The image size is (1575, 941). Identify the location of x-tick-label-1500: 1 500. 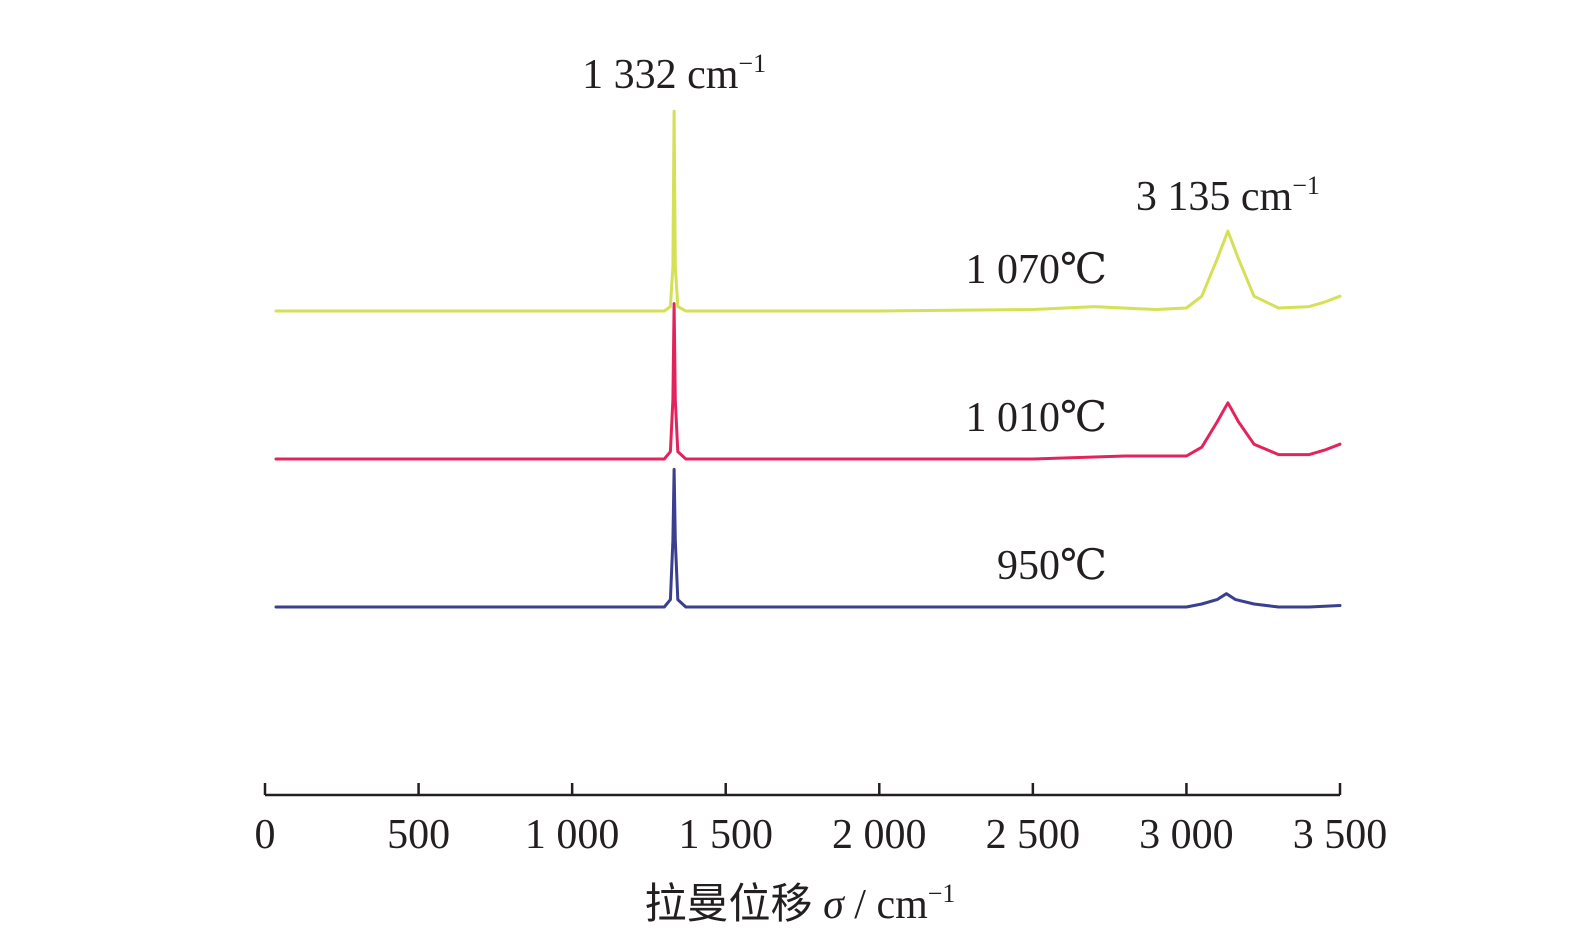
(725, 835).